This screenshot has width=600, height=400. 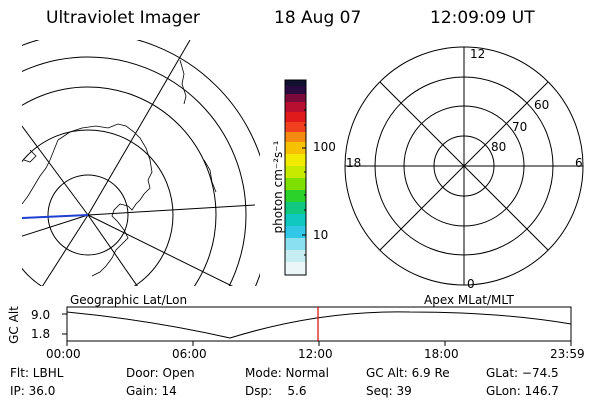 What do you see at coordinates (315, 354) in the screenshot?
I see `timeline-xtick-1200: 12:00` at bounding box center [315, 354].